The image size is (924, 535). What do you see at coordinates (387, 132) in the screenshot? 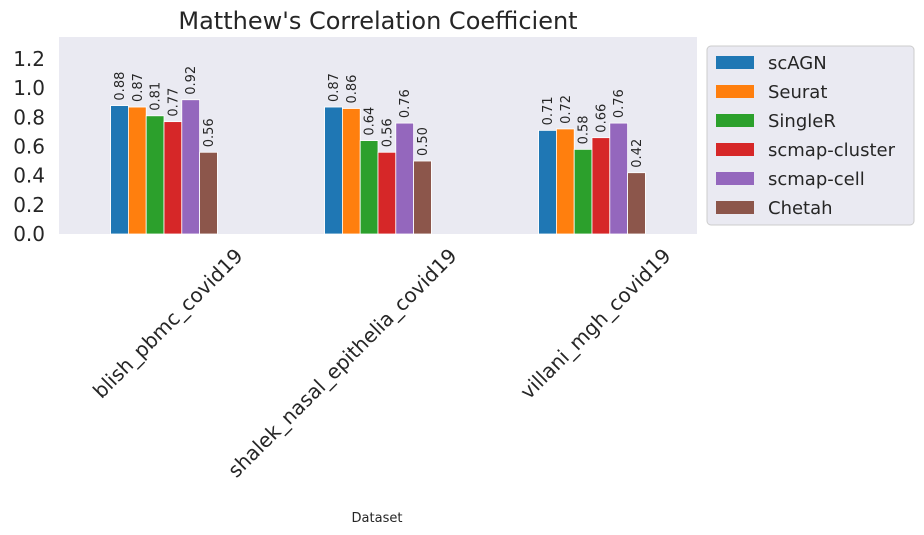
I see `data-label-scmap-cluster-1: 0.56` at bounding box center [387, 132].